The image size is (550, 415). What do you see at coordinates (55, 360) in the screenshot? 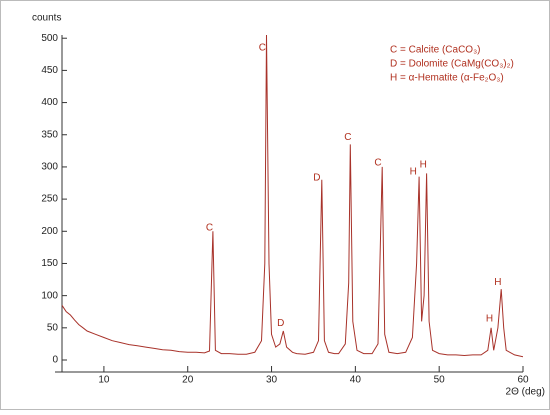
I see `y-tick-label: 0` at bounding box center [55, 360].